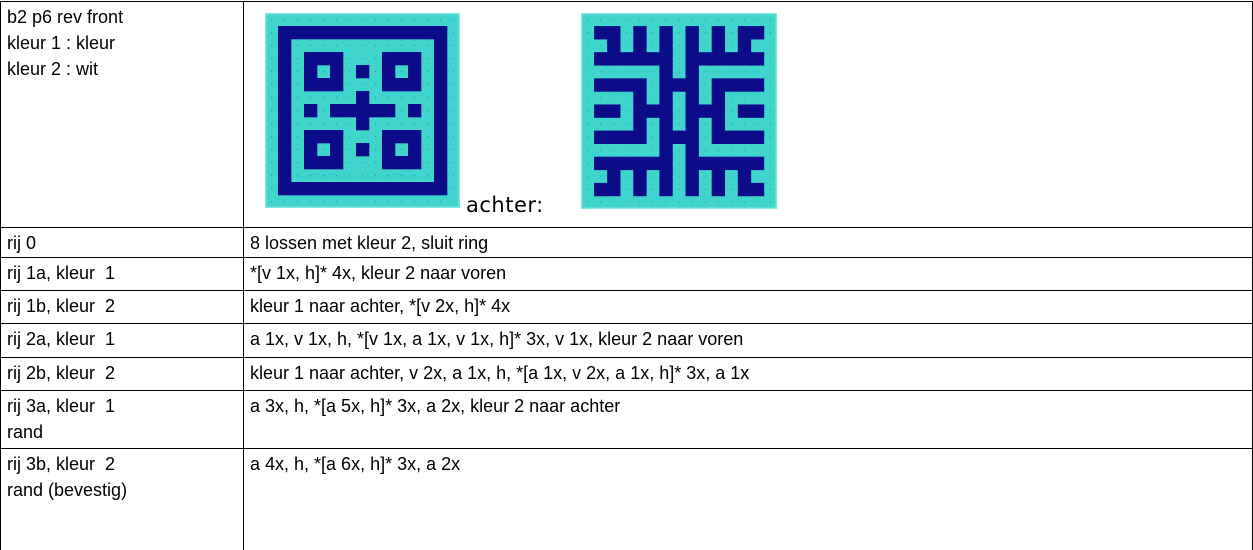  I want to click on label-text: rij 1a, kleur 1, so click(61, 273).